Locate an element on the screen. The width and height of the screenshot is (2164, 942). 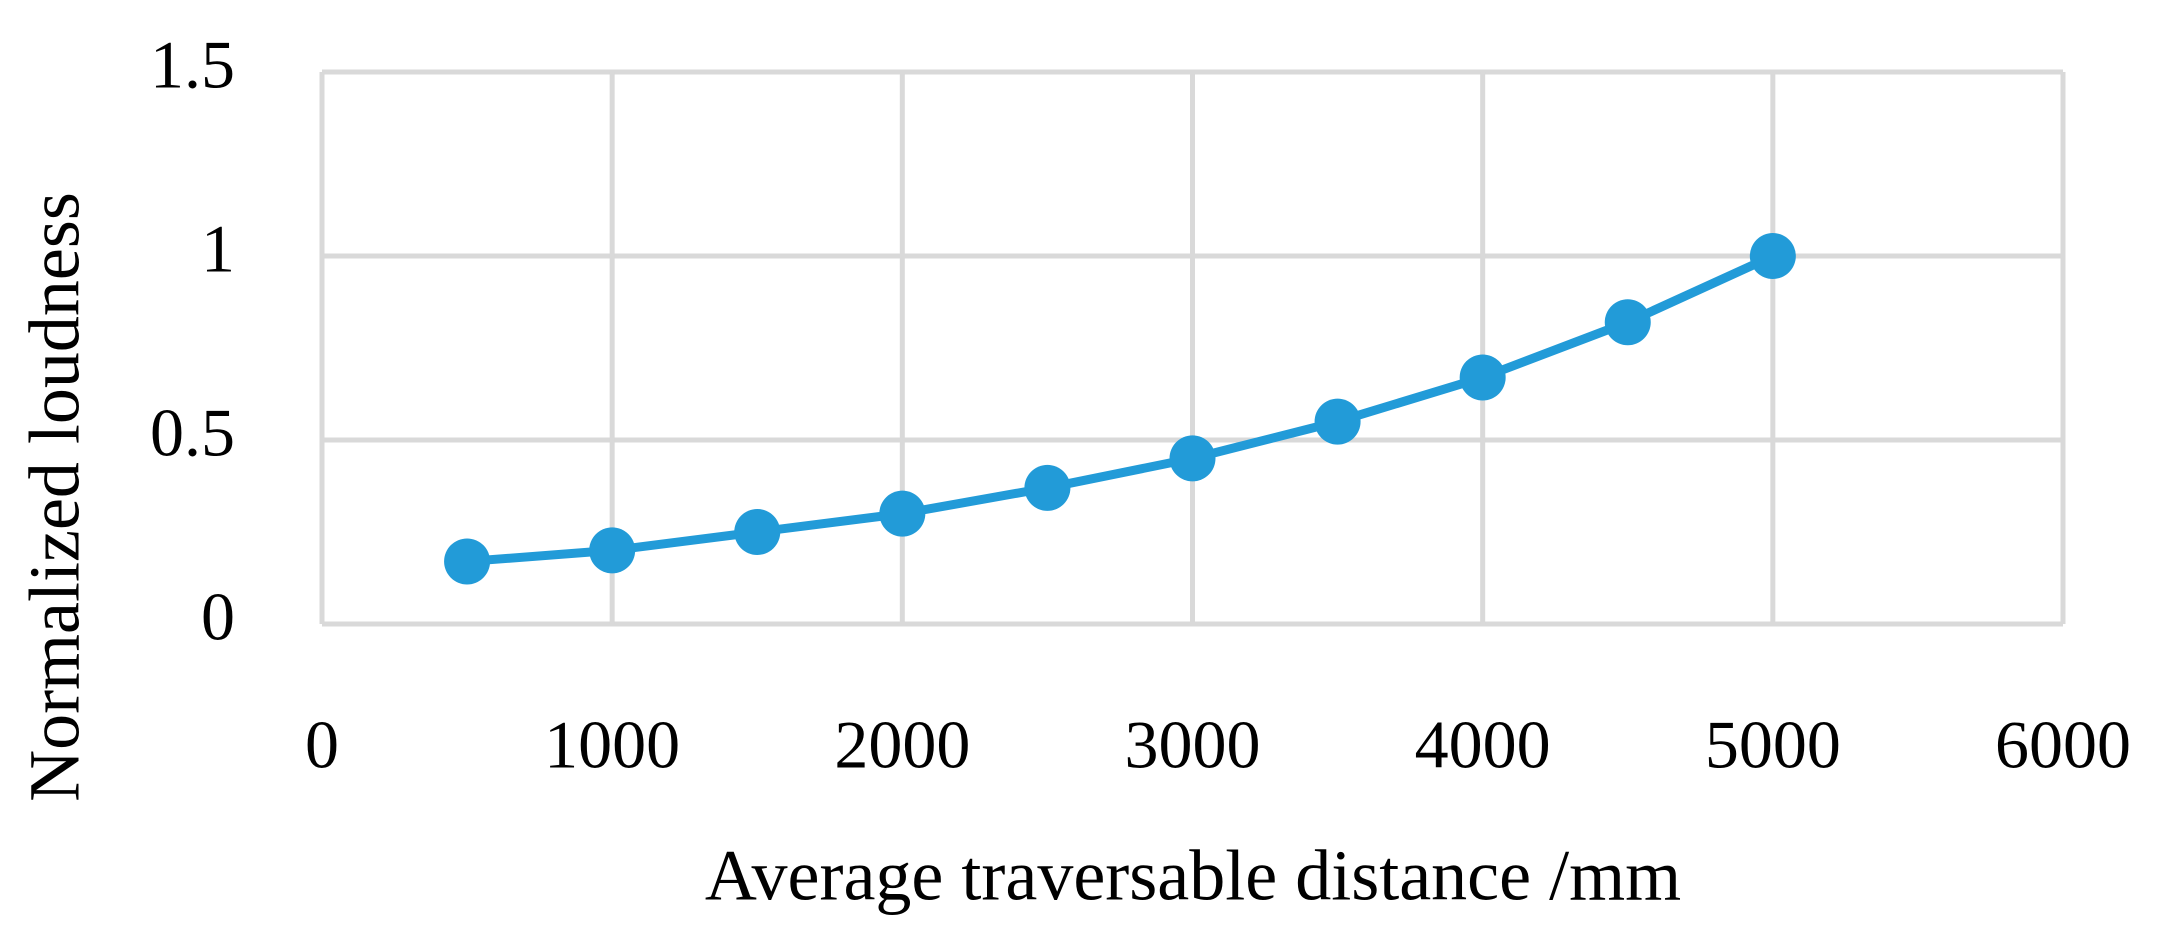
x-axis-title: Average traversable distance /mm is located at coordinates (1193, 876).